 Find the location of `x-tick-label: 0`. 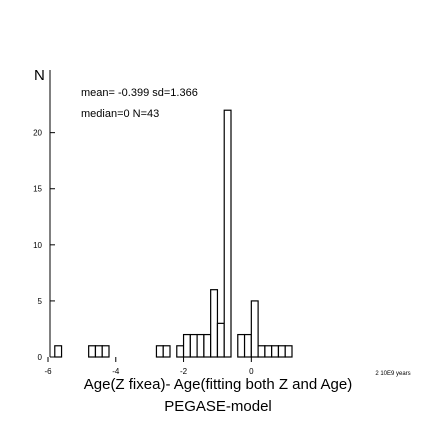

x-tick-label: 0 is located at coordinates (251, 371).